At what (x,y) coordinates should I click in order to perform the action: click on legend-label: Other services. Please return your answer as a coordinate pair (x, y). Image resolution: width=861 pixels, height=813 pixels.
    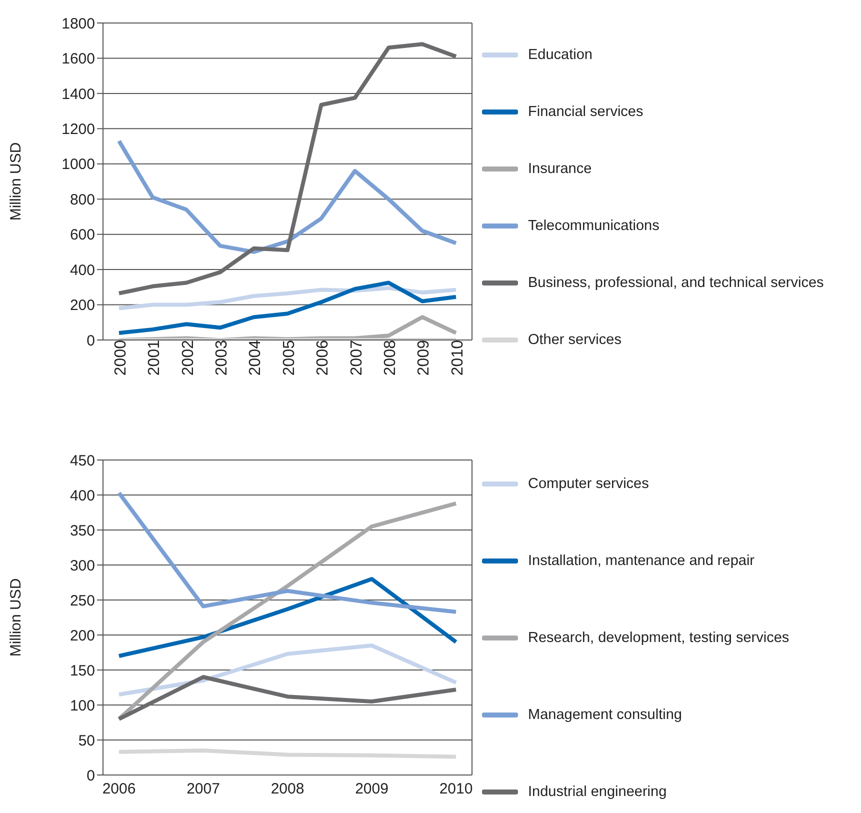
    Looking at the image, I should click on (575, 340).